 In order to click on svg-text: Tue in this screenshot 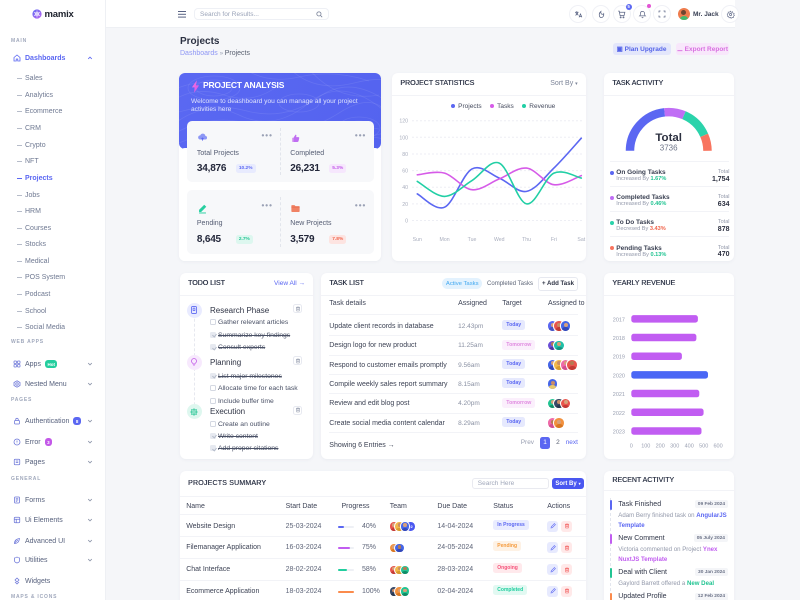, I will do `click(472, 239)`.